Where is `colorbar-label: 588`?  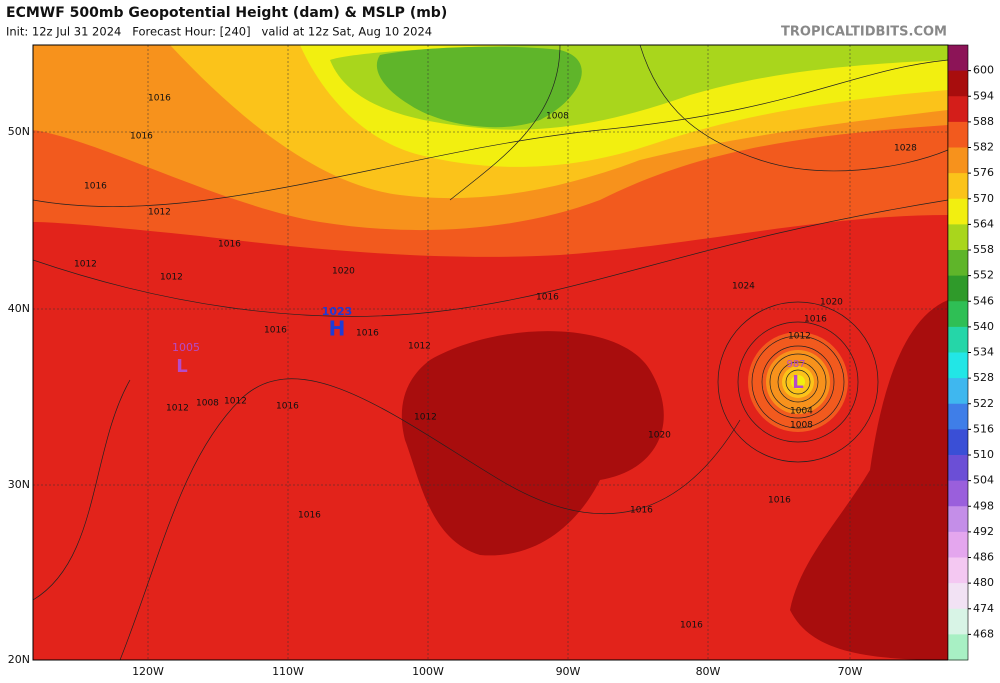 colorbar-label: 588 is located at coordinates (983, 121).